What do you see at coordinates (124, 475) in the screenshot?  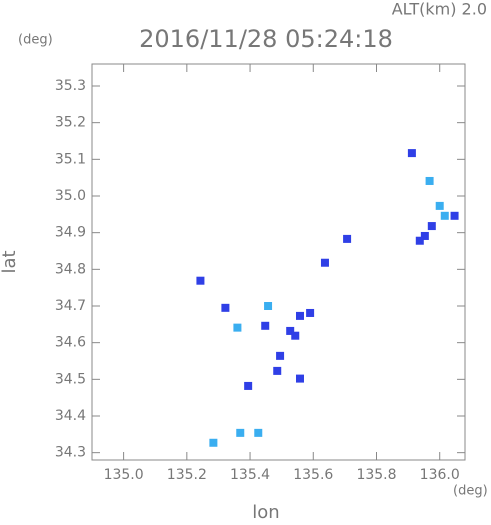 I see `x-tick-label: 135.0` at bounding box center [124, 475].